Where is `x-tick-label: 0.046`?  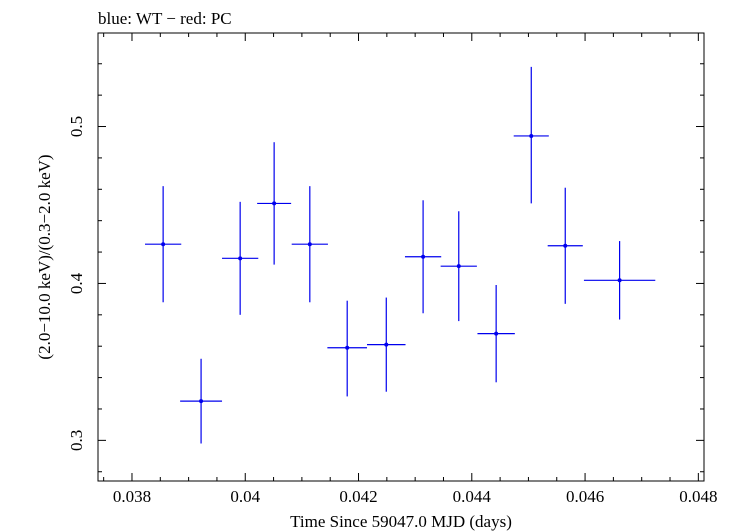 x-tick-label: 0.046 is located at coordinates (585, 496).